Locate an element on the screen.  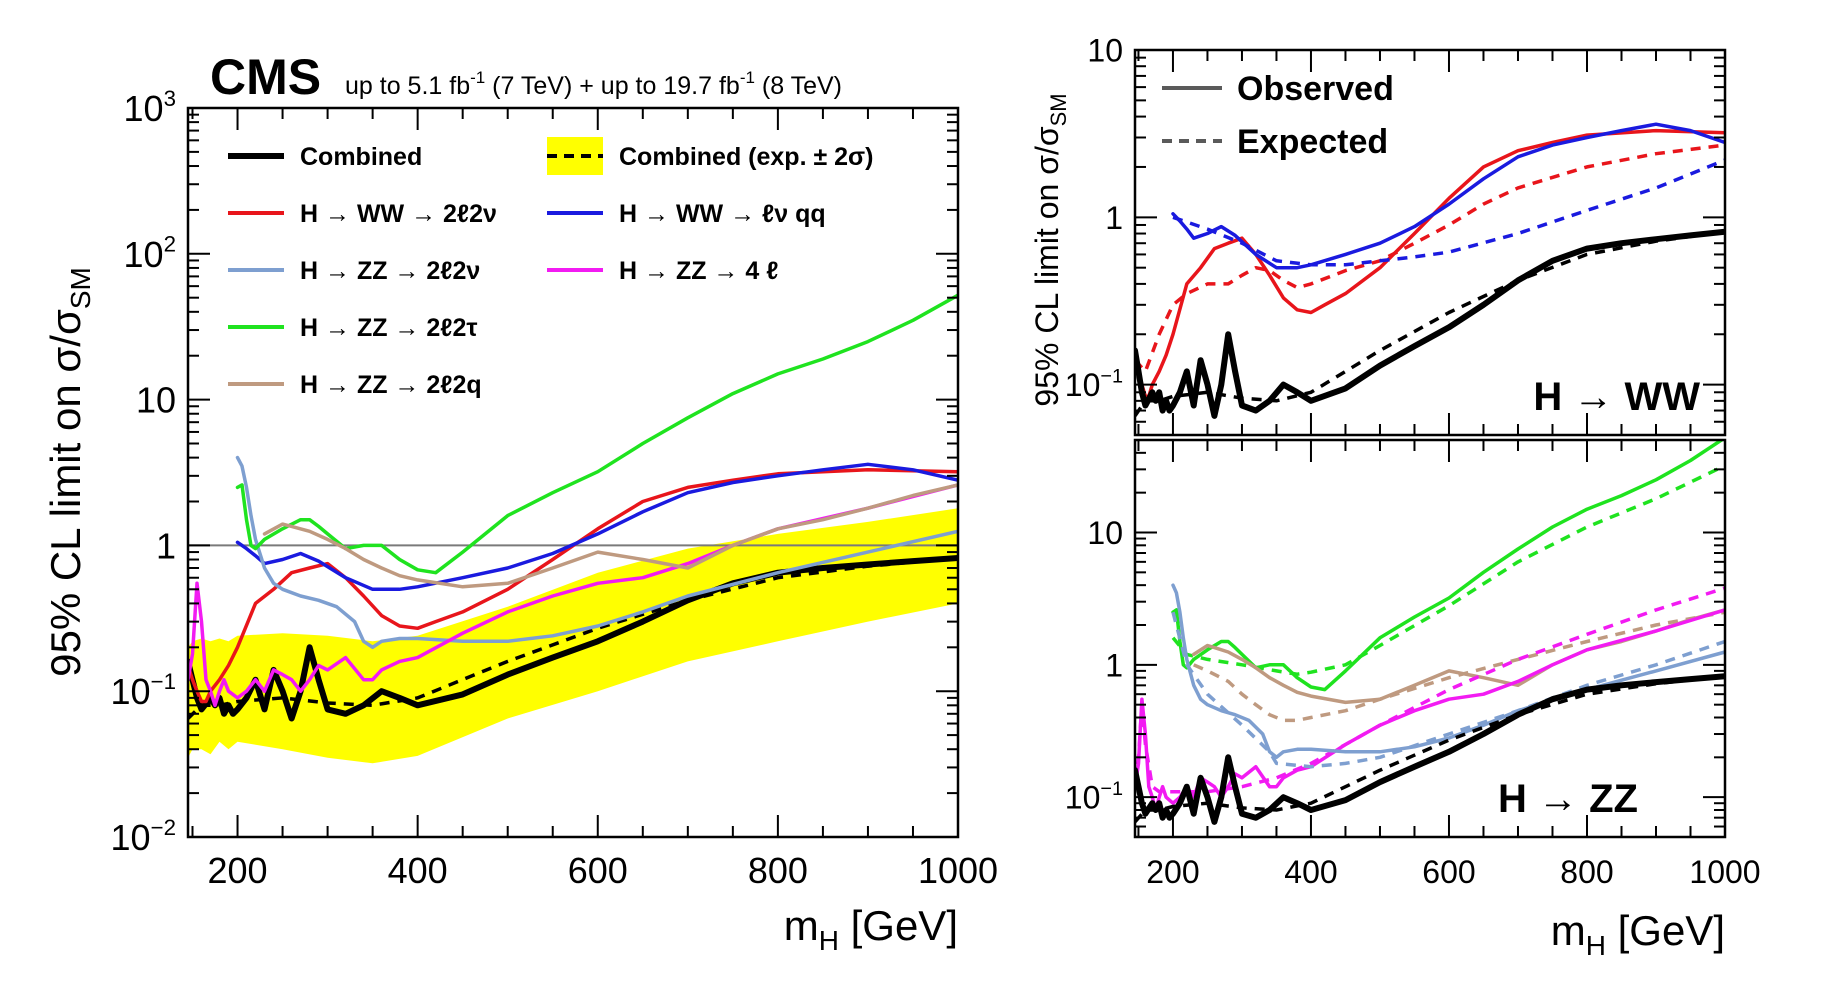
legend-entry-expected: Expected is located at coordinates (1275, 142).